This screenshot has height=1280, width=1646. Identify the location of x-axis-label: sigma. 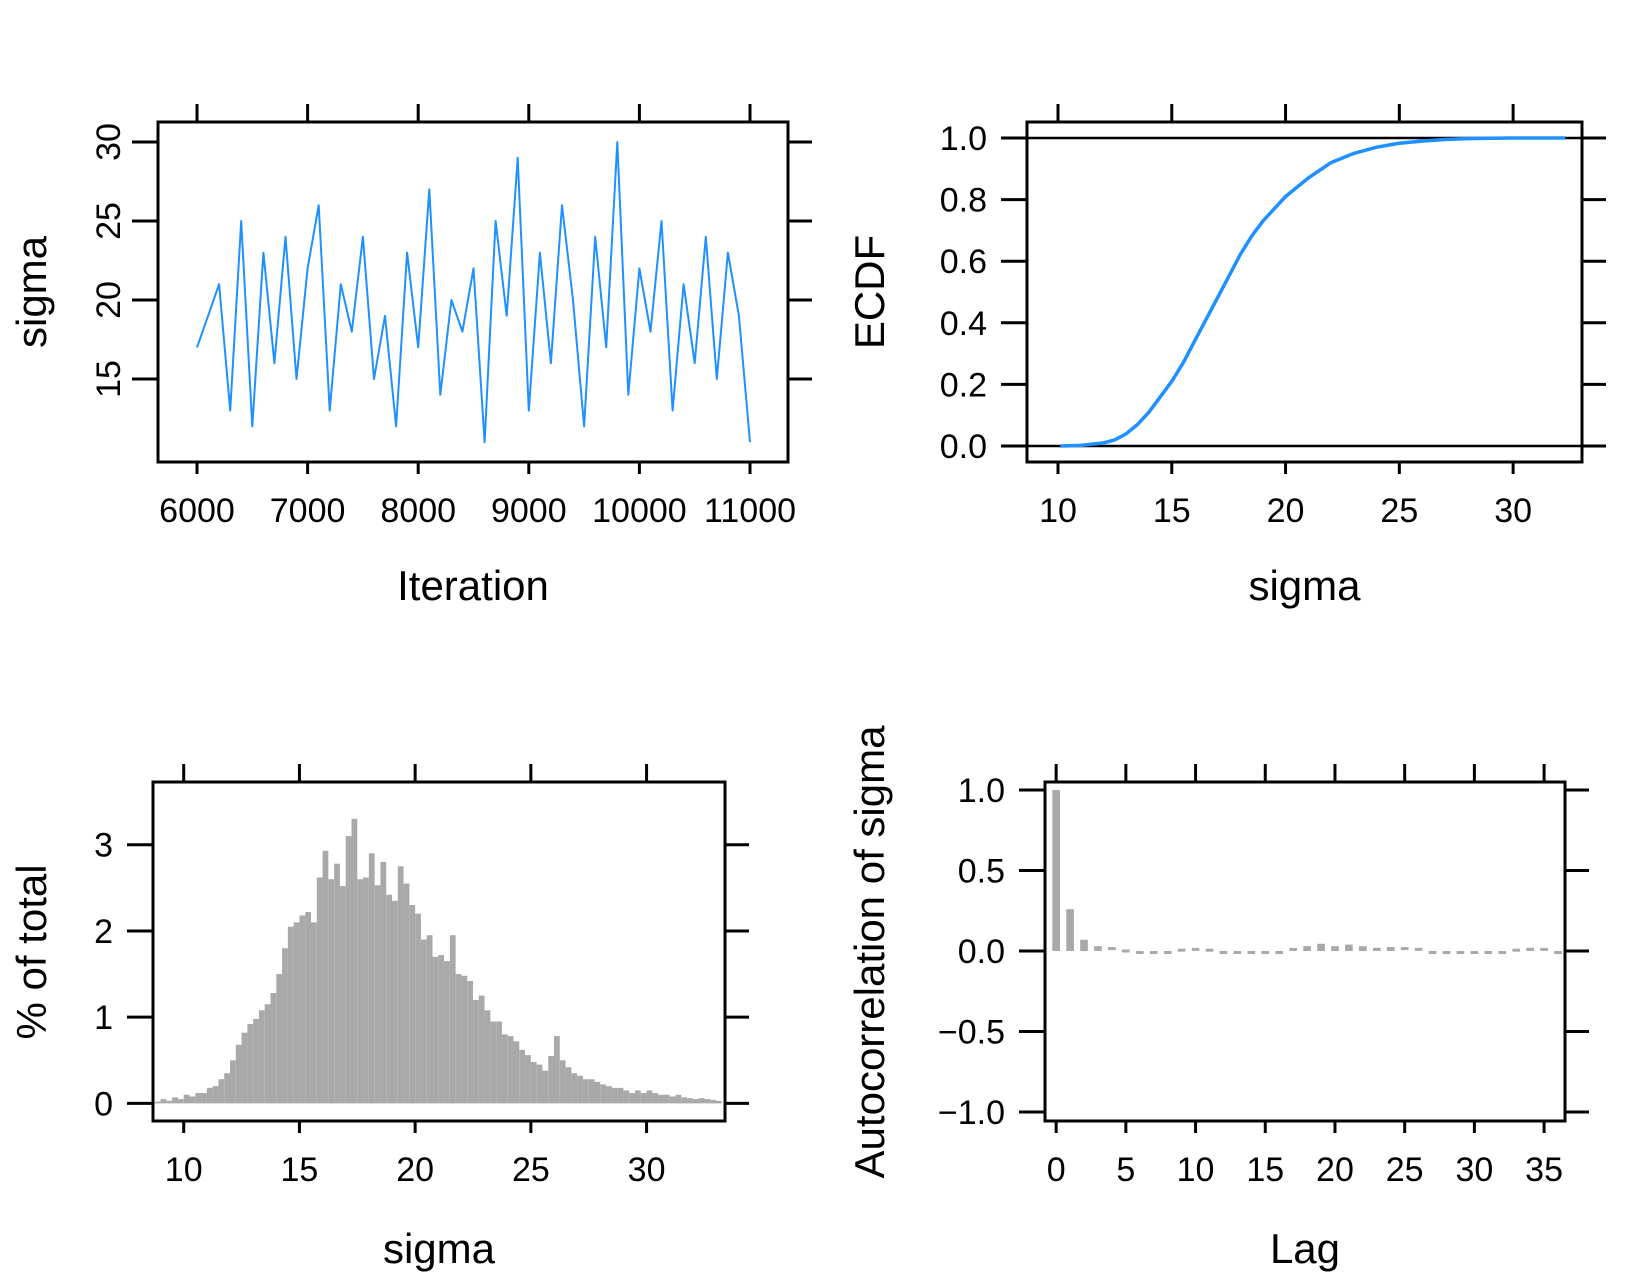
(1304, 585).